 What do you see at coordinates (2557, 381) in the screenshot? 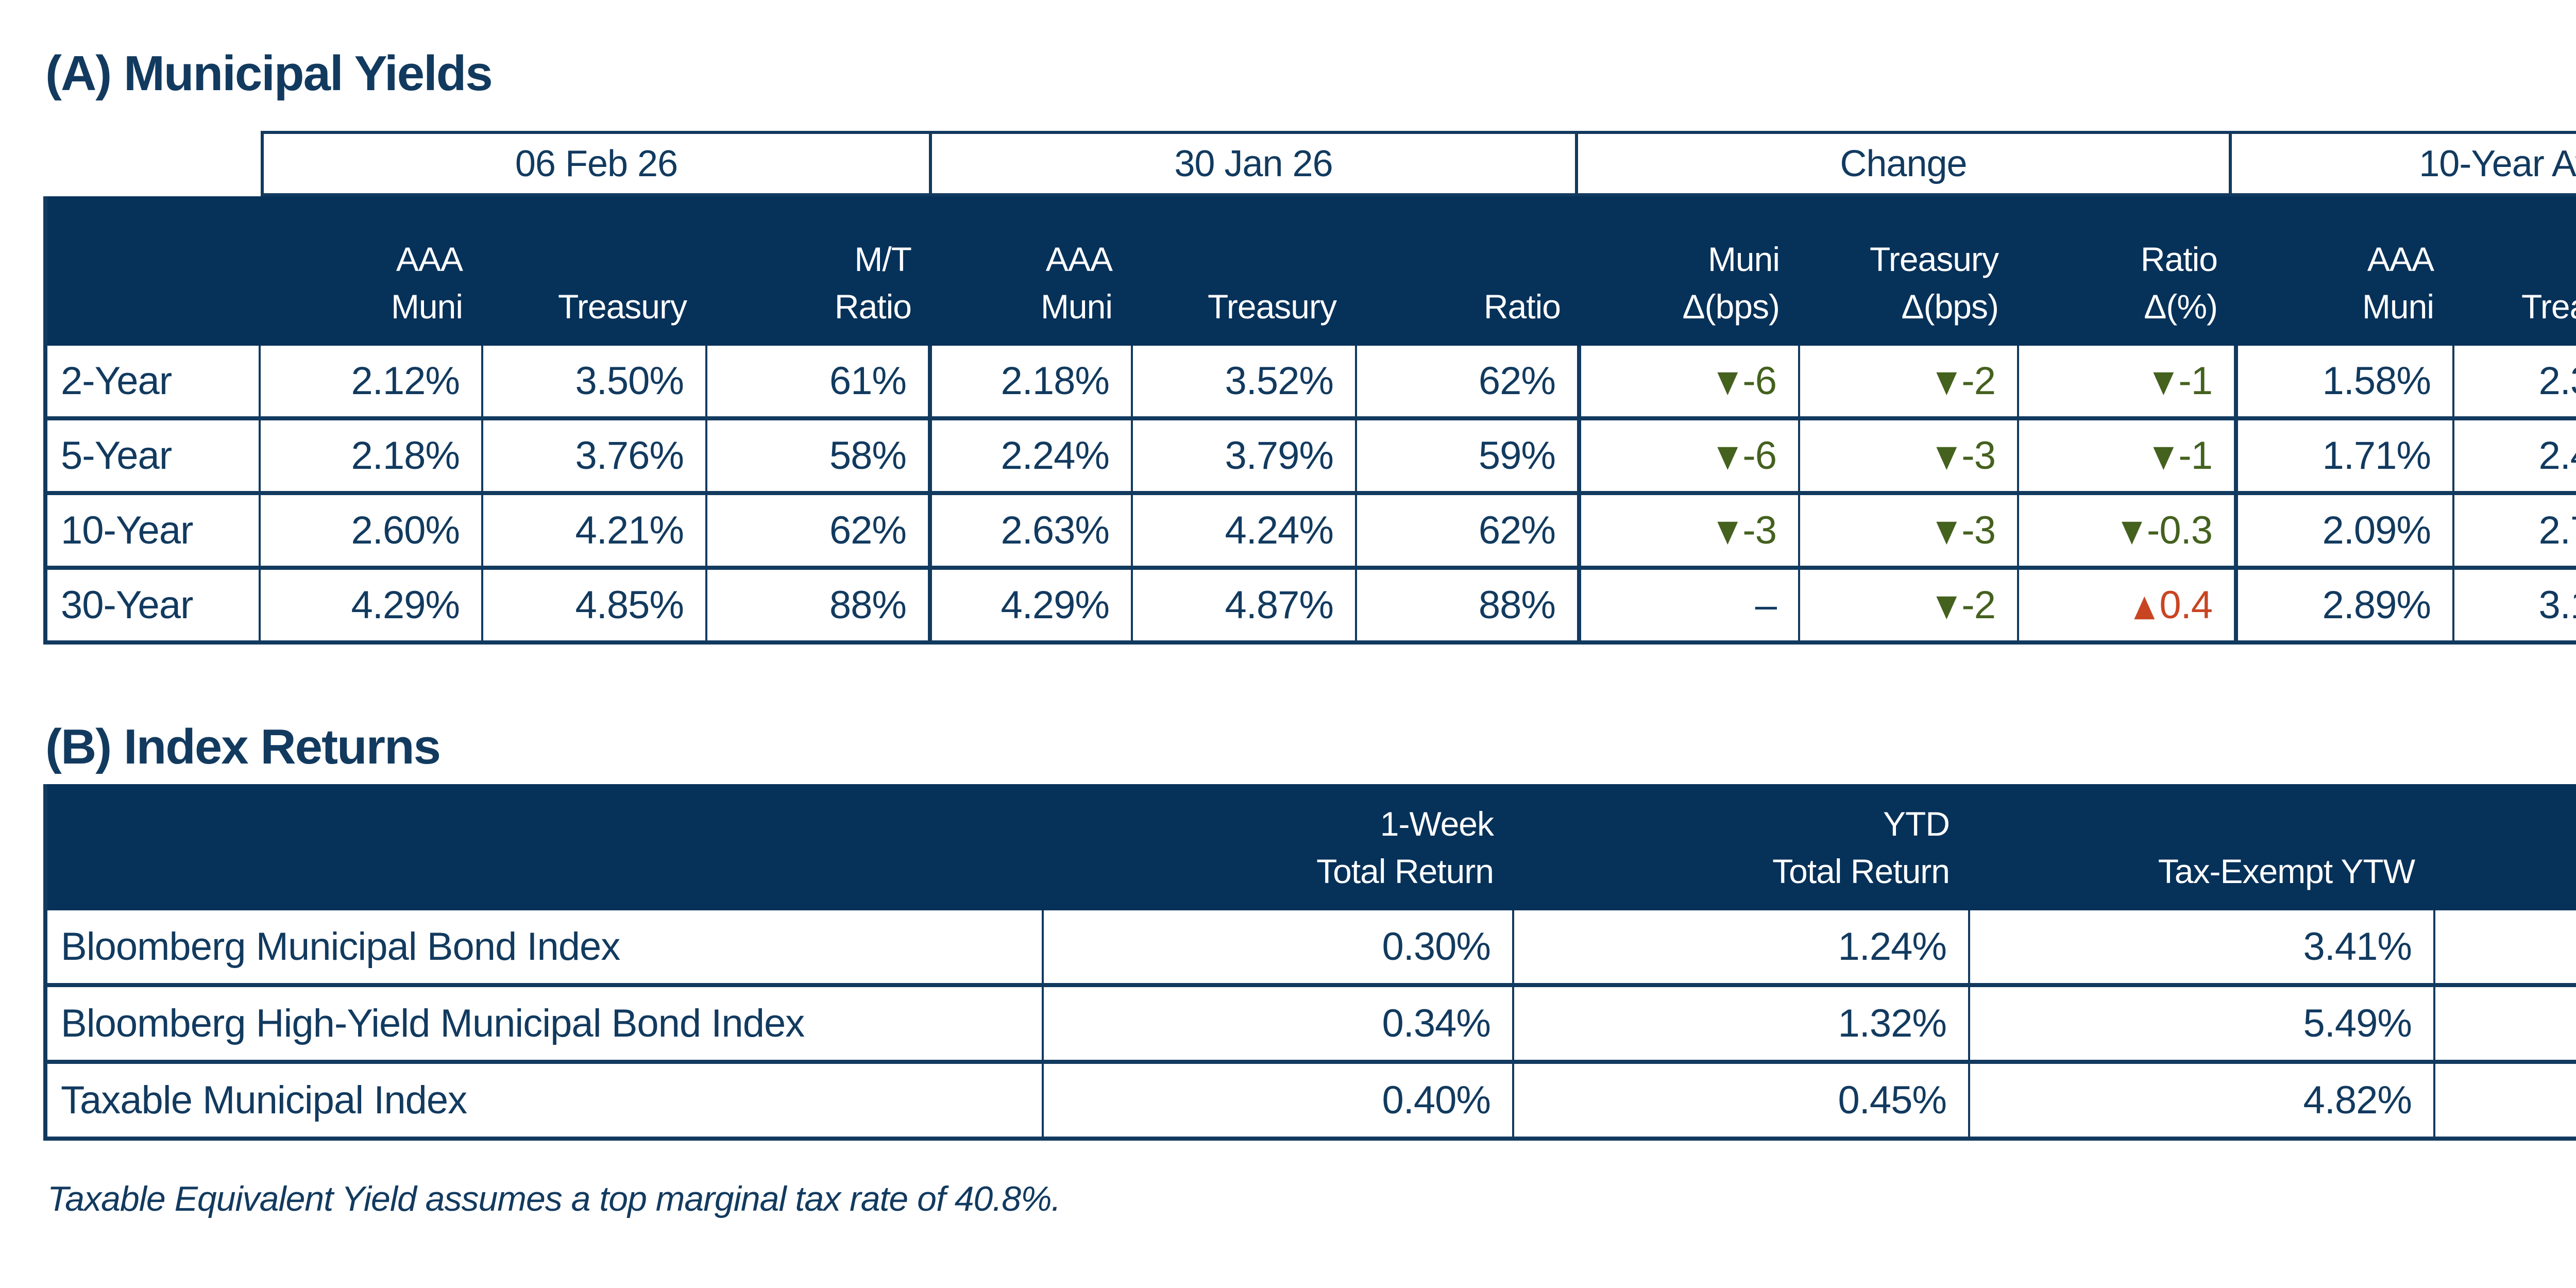
I see `cell-text: 2.34%` at bounding box center [2557, 381].